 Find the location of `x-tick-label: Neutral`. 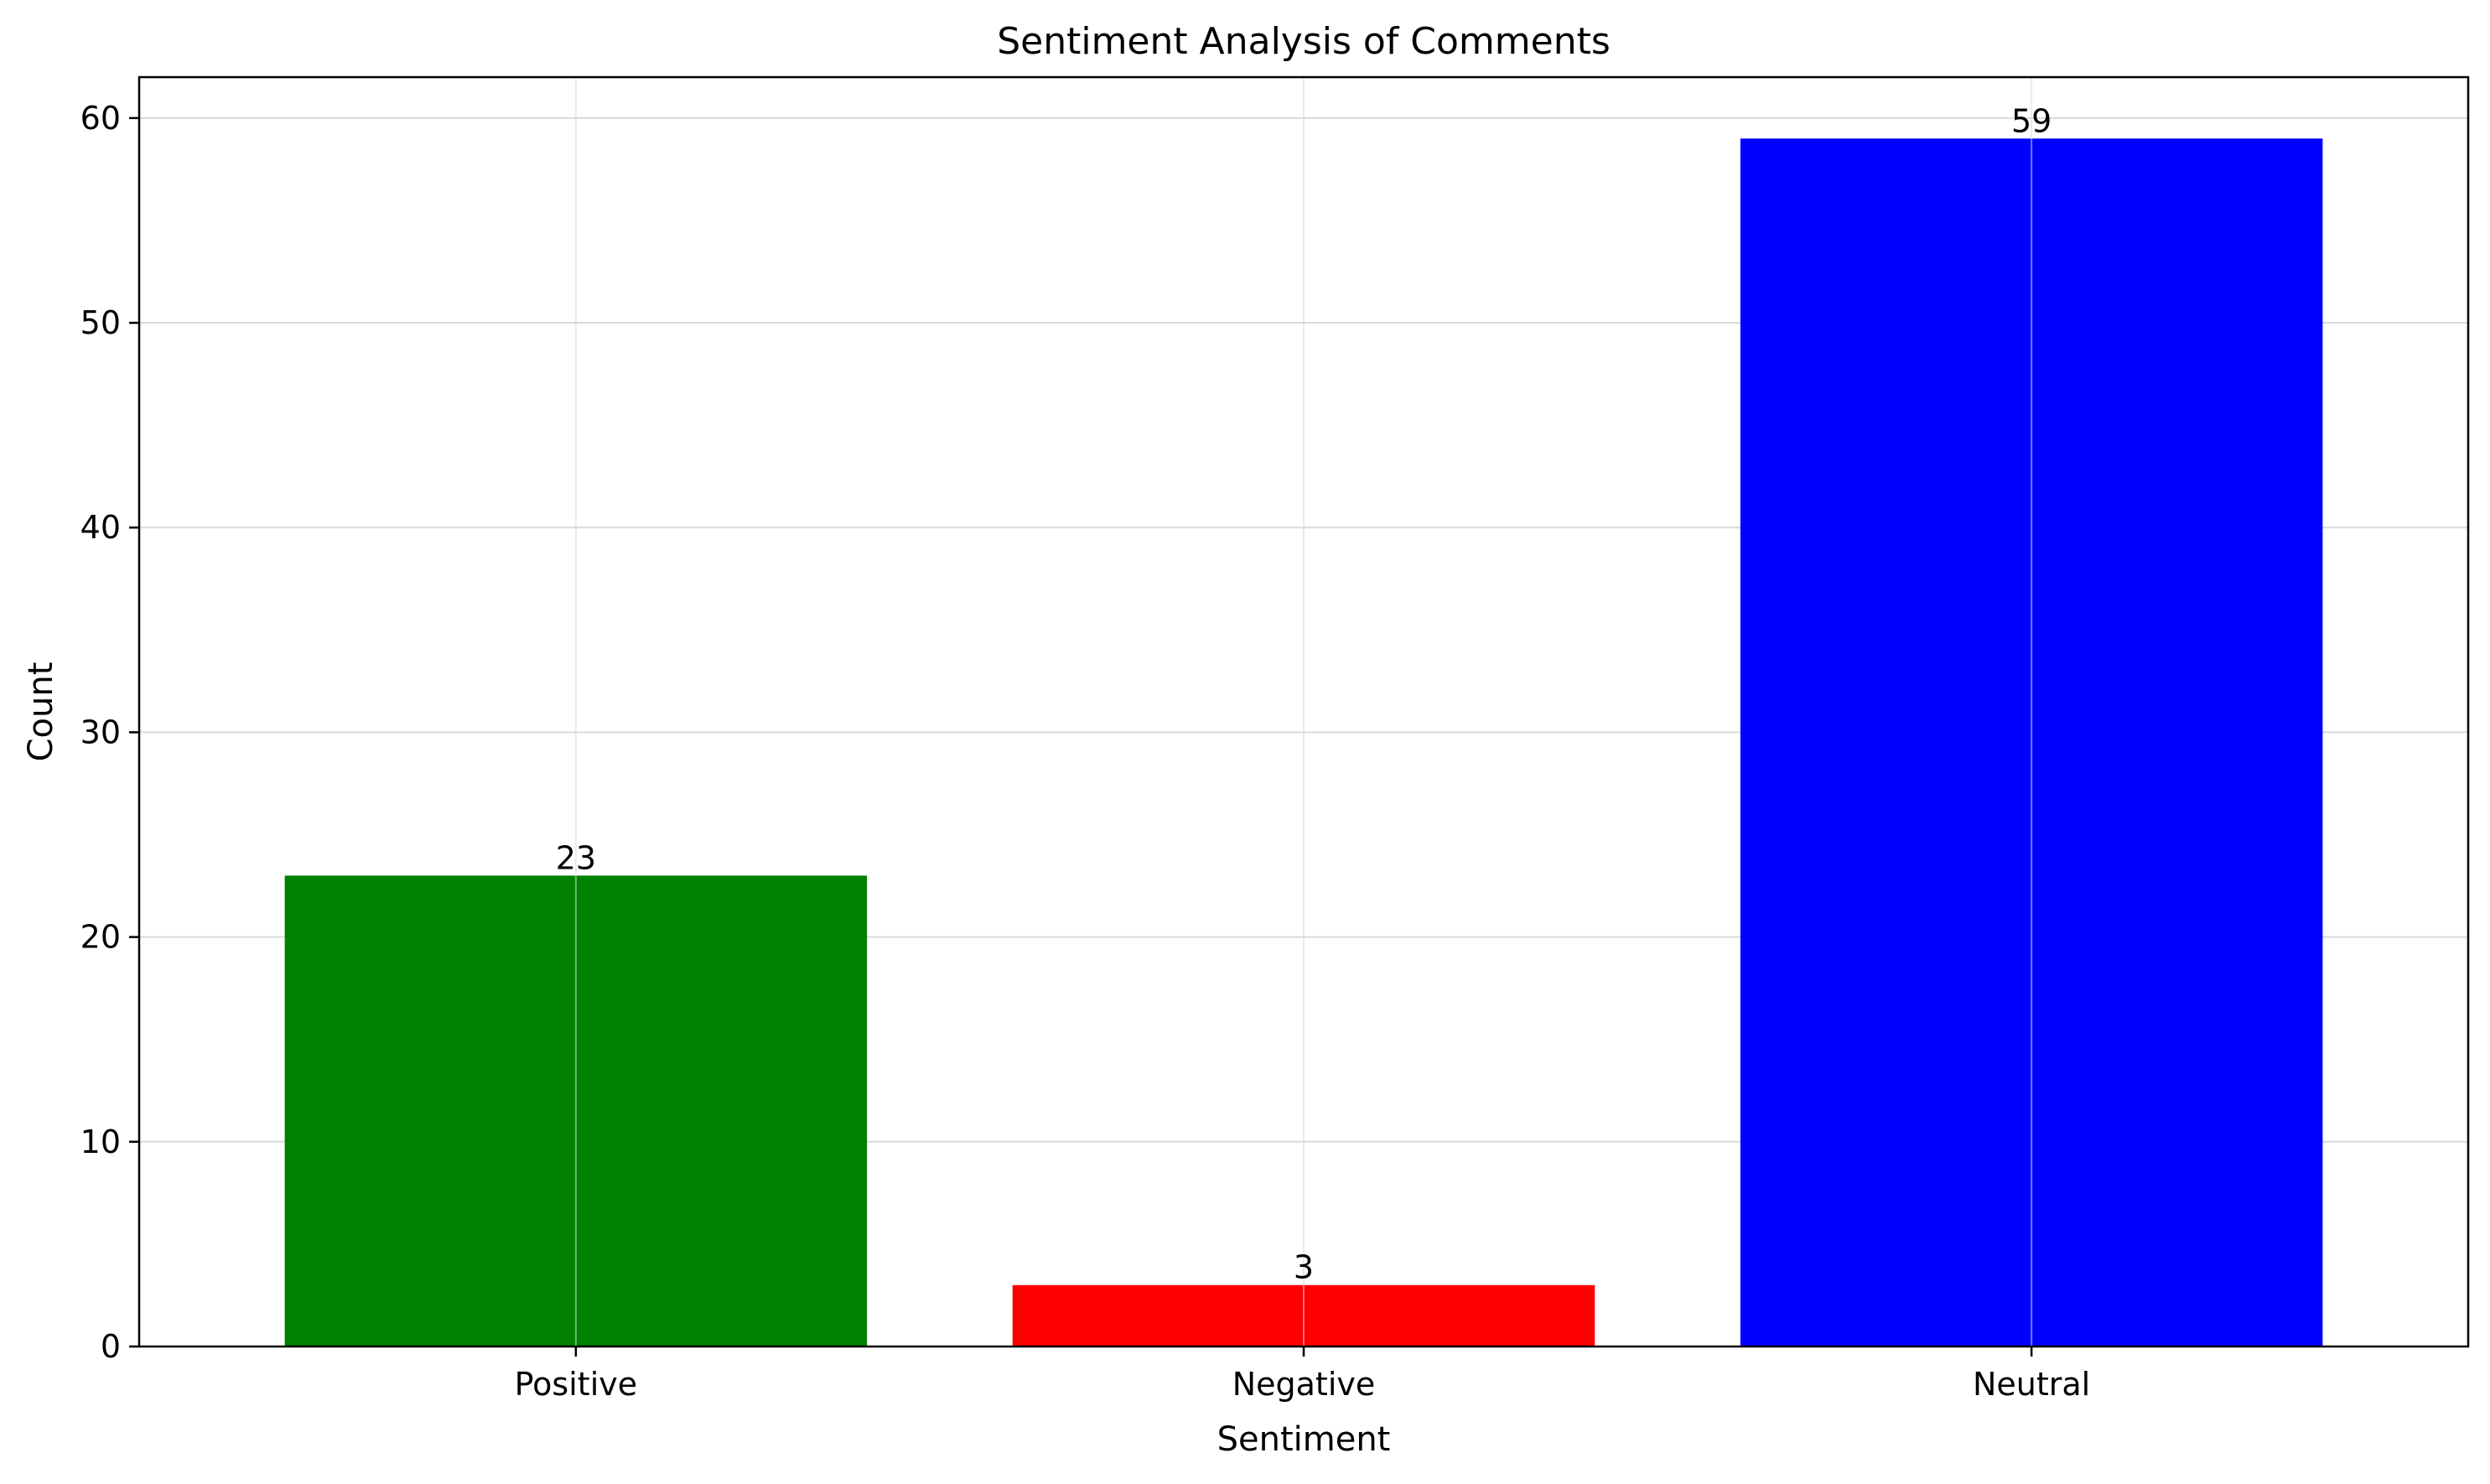

x-tick-label: Neutral is located at coordinates (2031, 1384).